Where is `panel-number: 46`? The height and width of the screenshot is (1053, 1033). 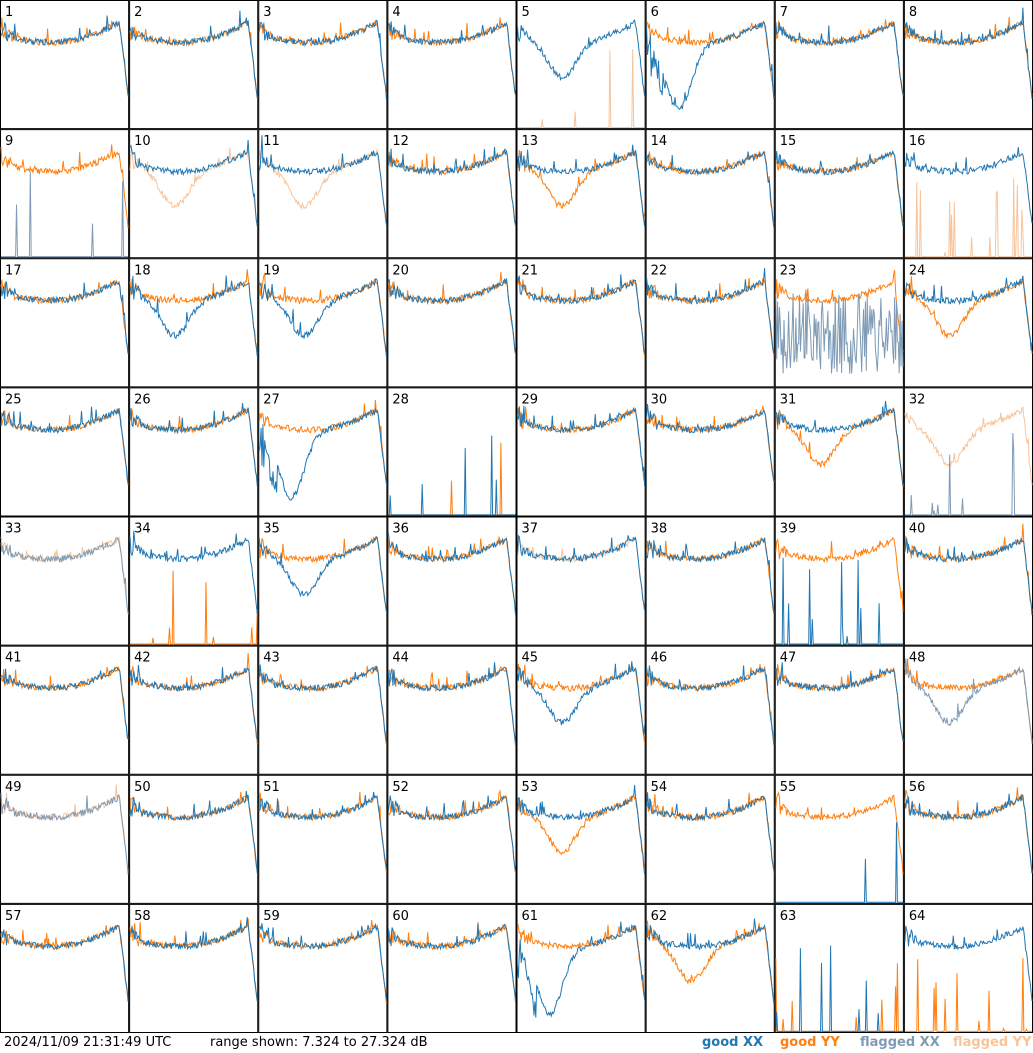
panel-number: 46 is located at coordinates (659, 658).